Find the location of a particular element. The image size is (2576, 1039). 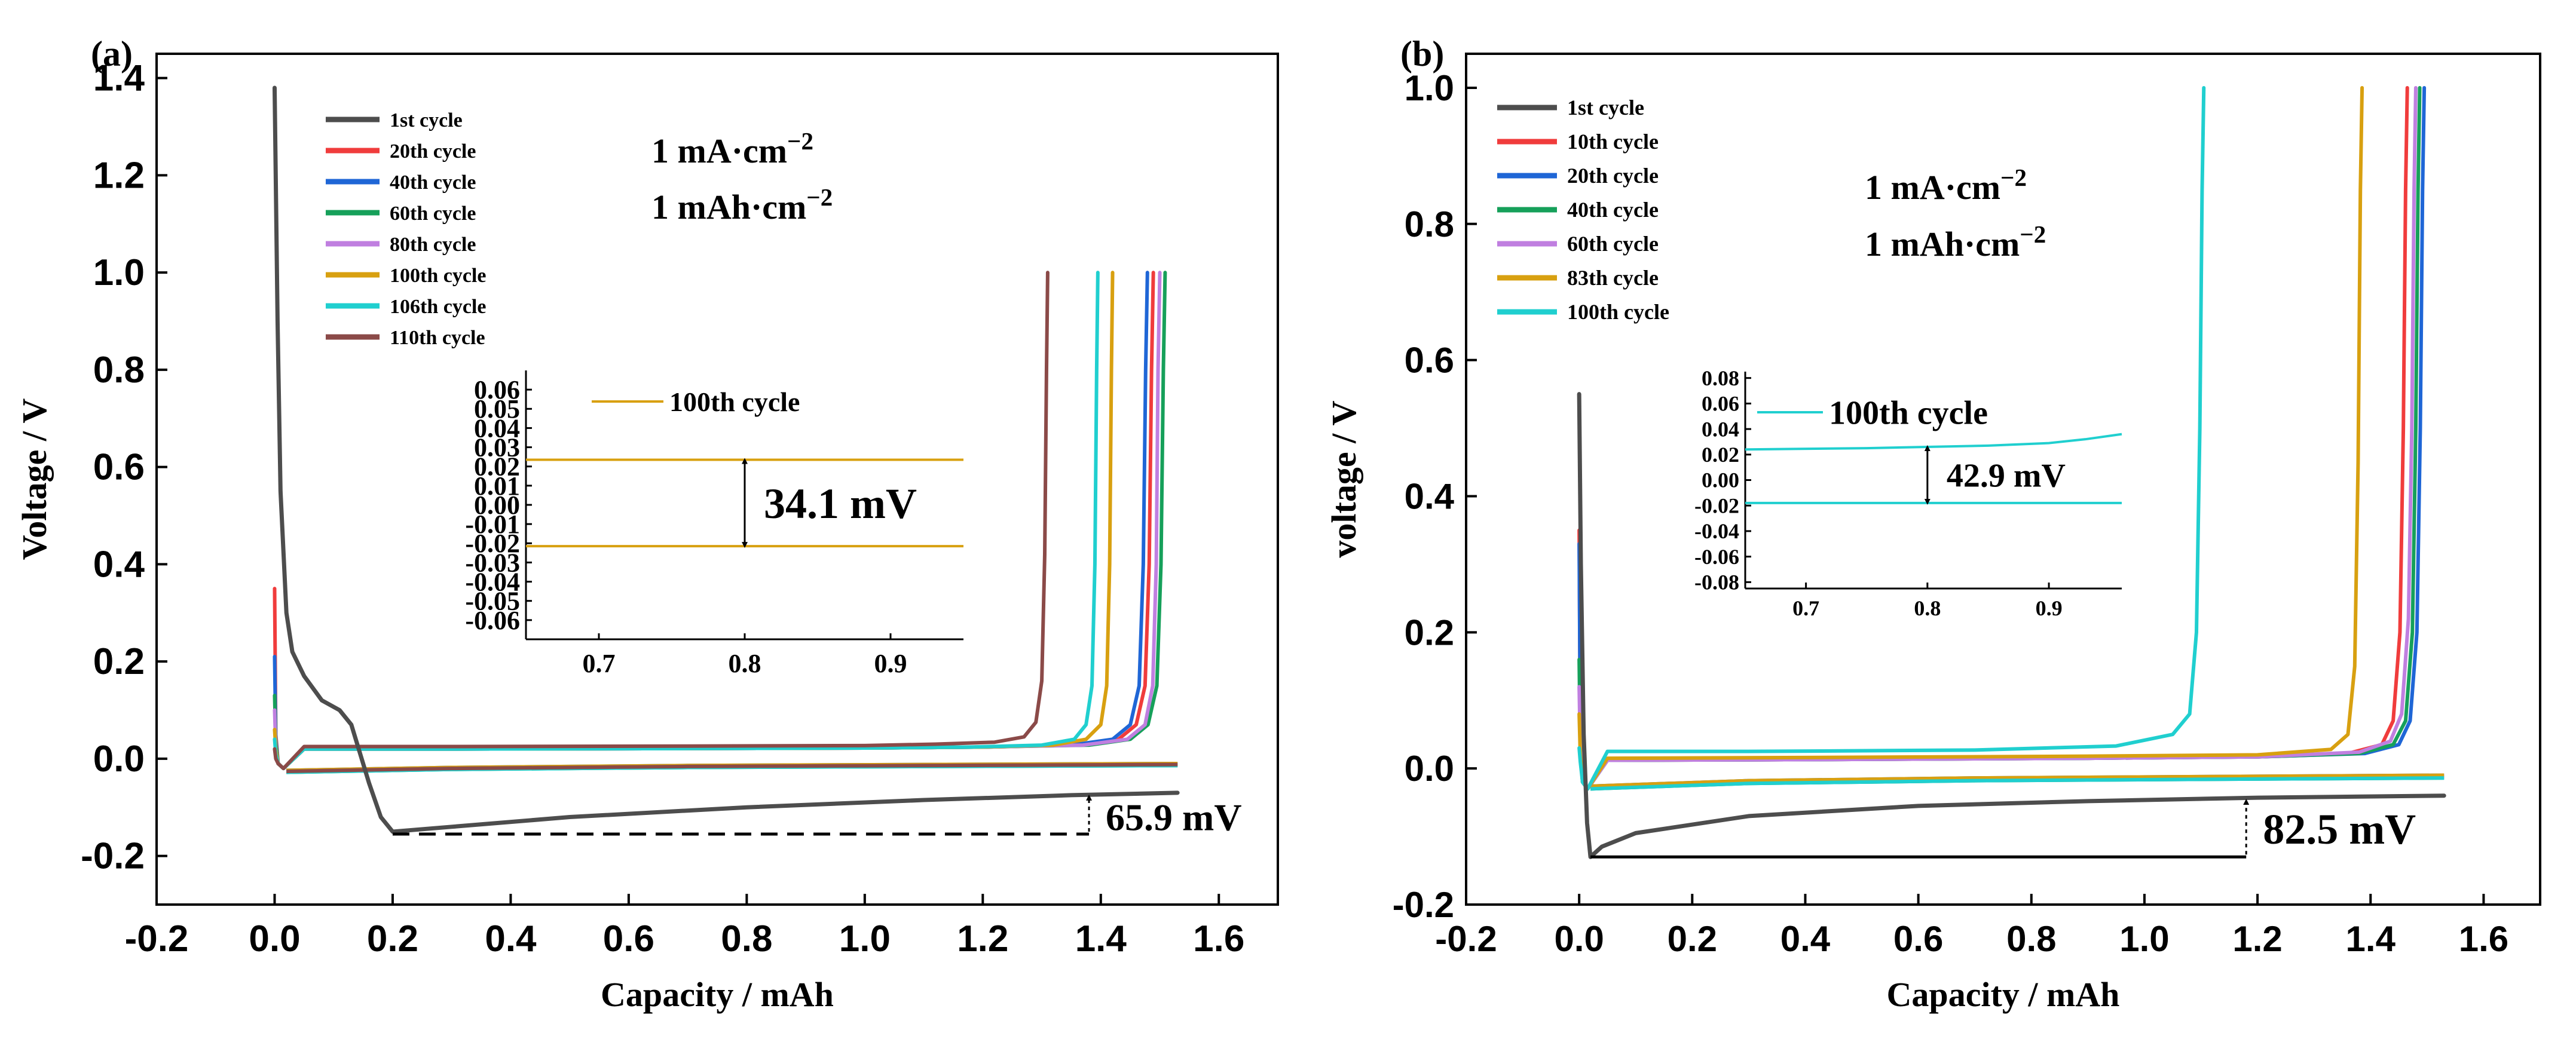

inset-annotation: 34.1 mV is located at coordinates (840, 504).